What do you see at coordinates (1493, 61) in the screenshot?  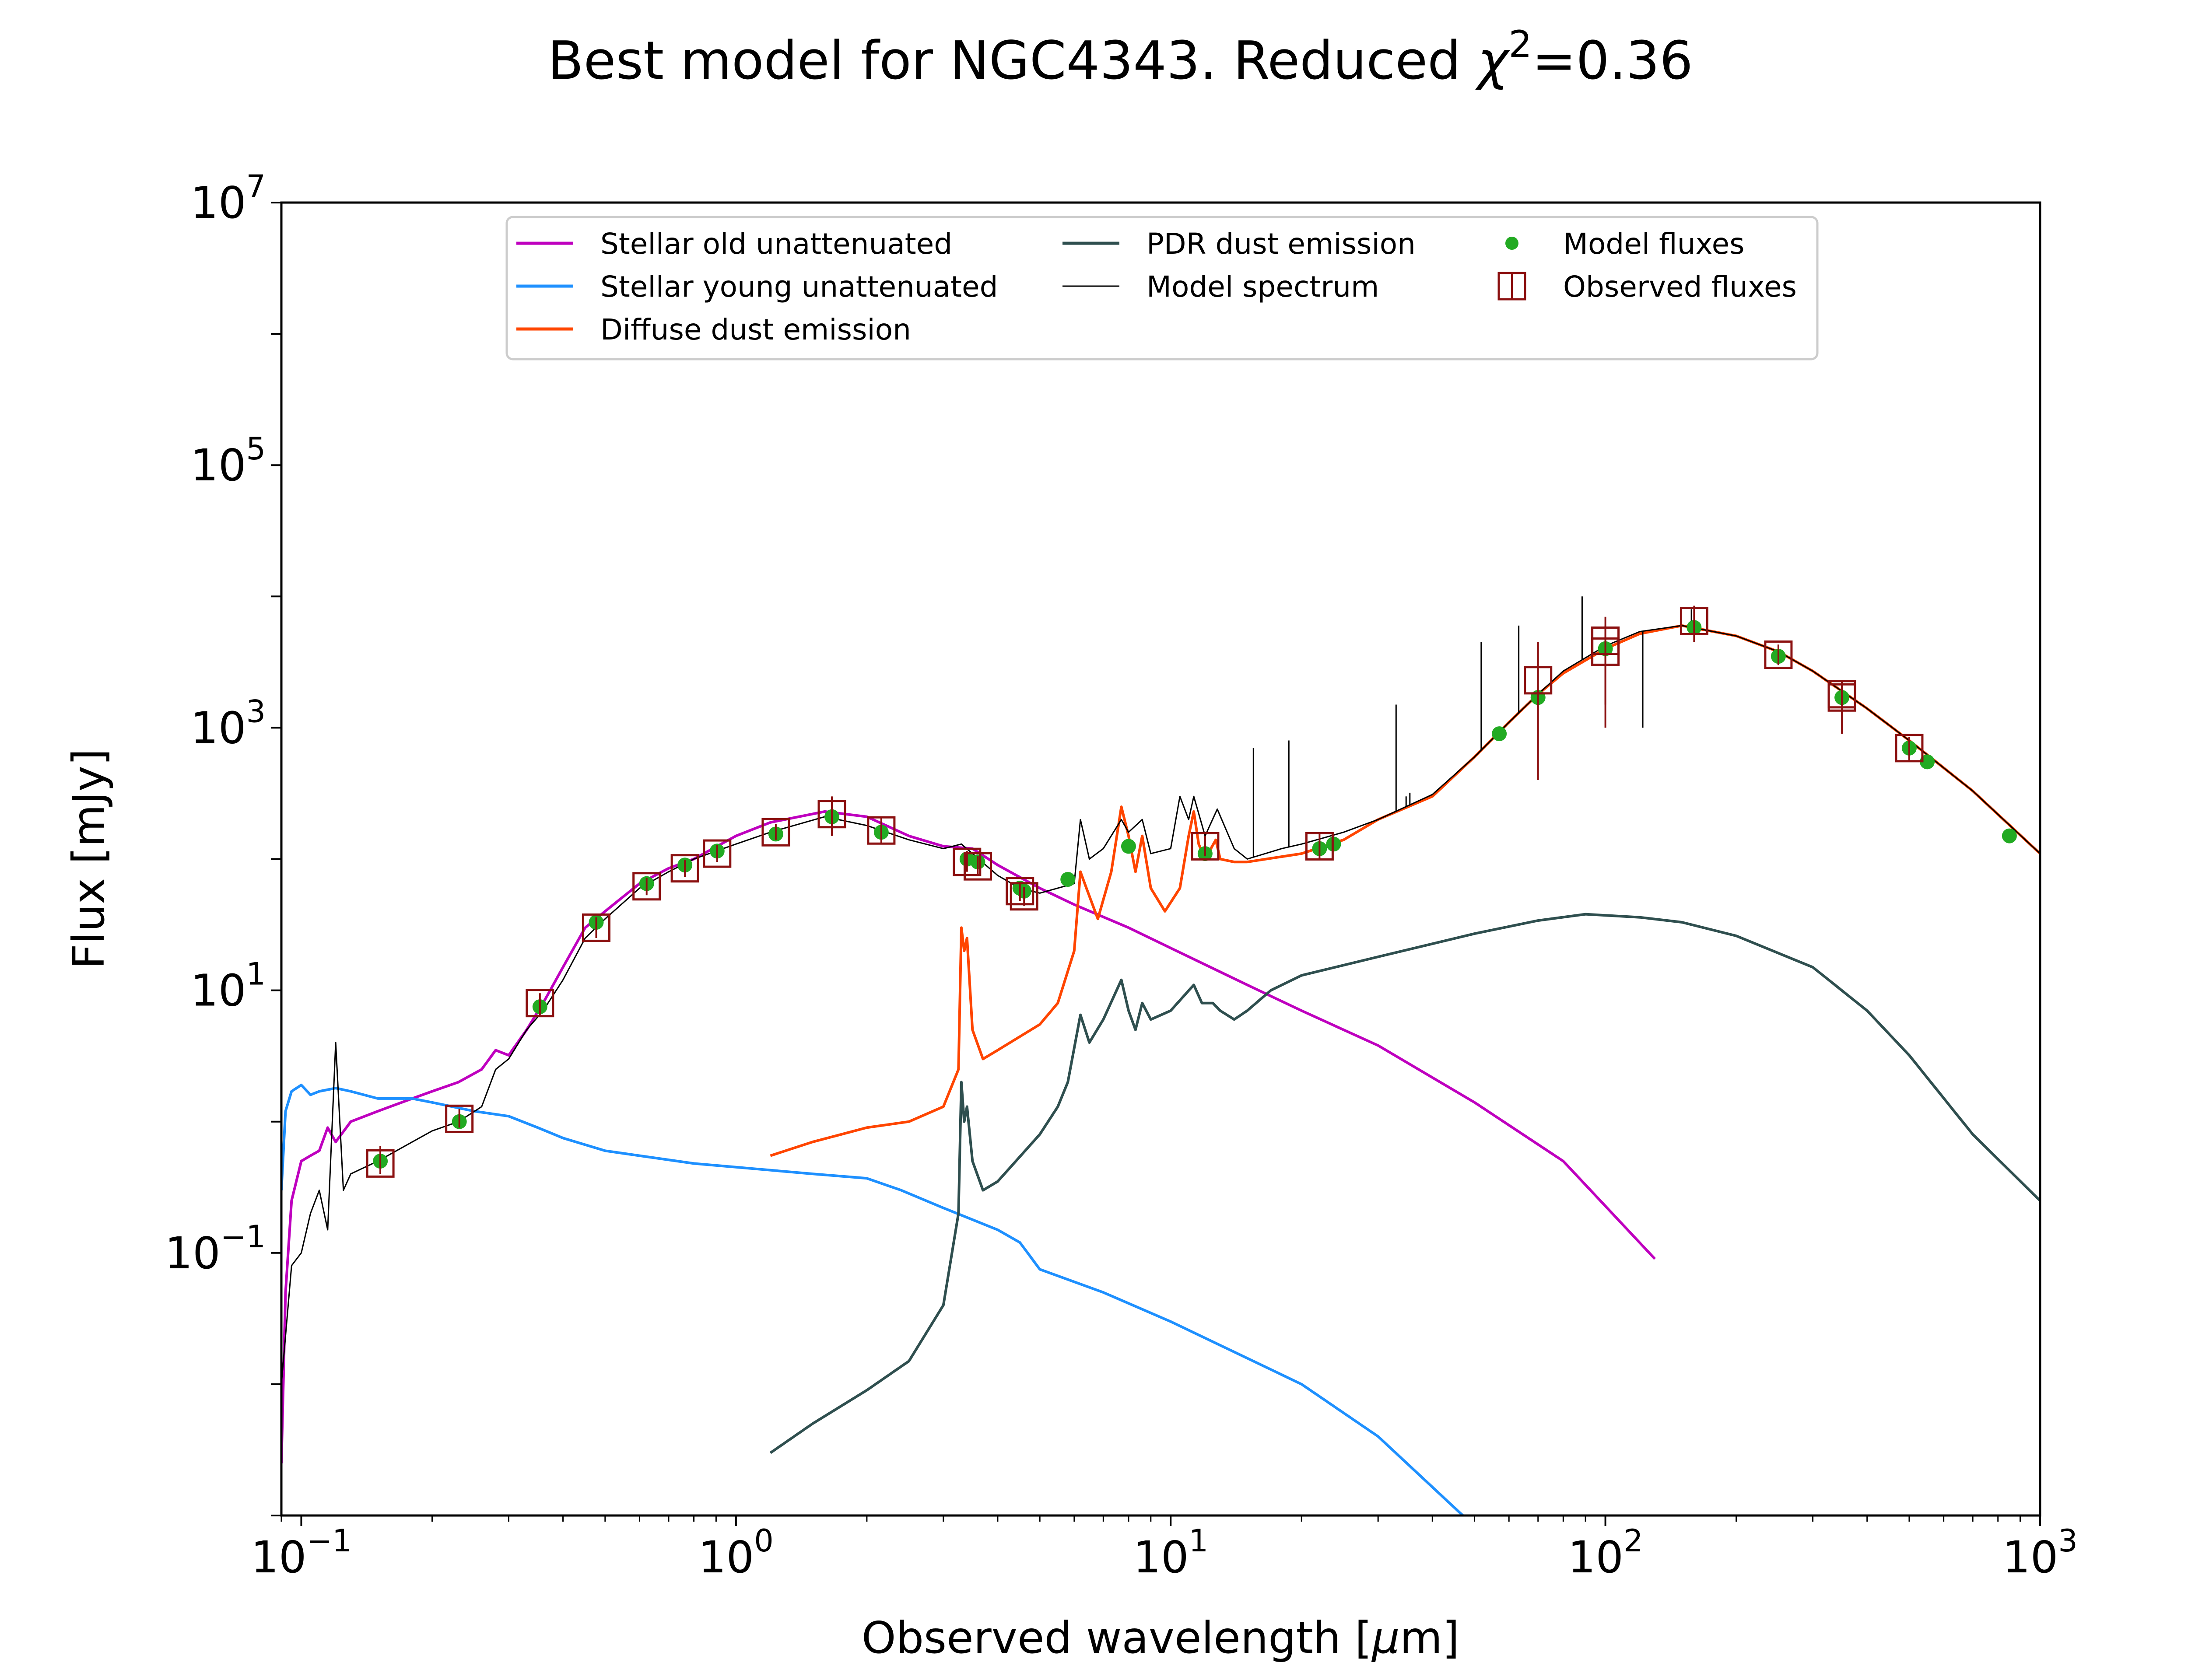 I see `chart-title-chi: χ` at bounding box center [1493, 61].